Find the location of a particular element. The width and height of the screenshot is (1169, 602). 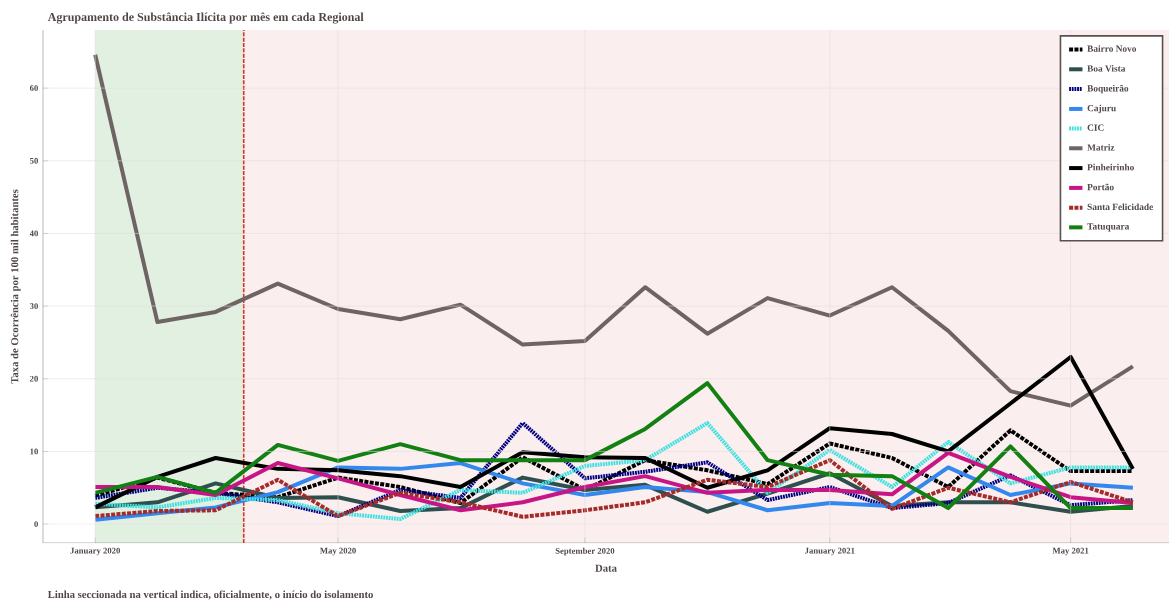

legend-label: Cajuru is located at coordinates (1101, 109).